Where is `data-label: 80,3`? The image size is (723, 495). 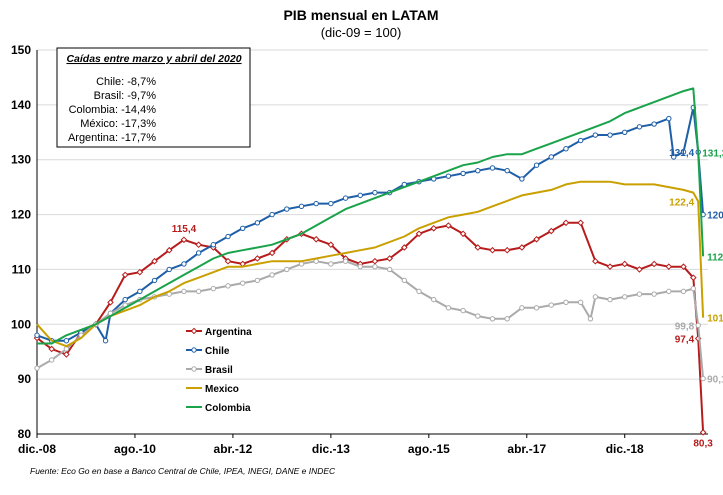
data-label: 80,3 is located at coordinates (703, 443).